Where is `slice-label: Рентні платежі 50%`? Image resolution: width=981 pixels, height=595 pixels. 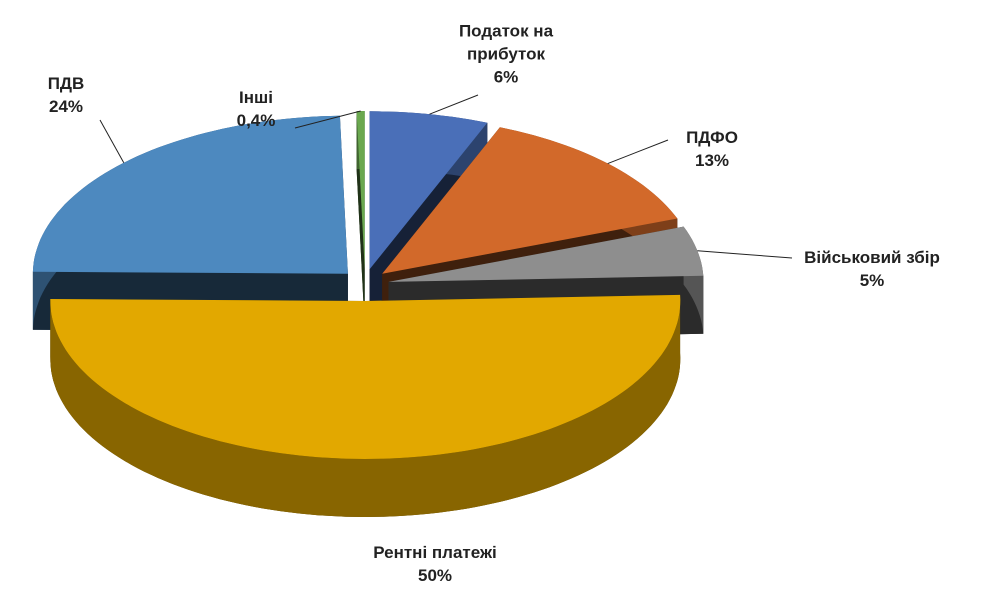 slice-label: Рентні платежі 50% is located at coordinates (435, 565).